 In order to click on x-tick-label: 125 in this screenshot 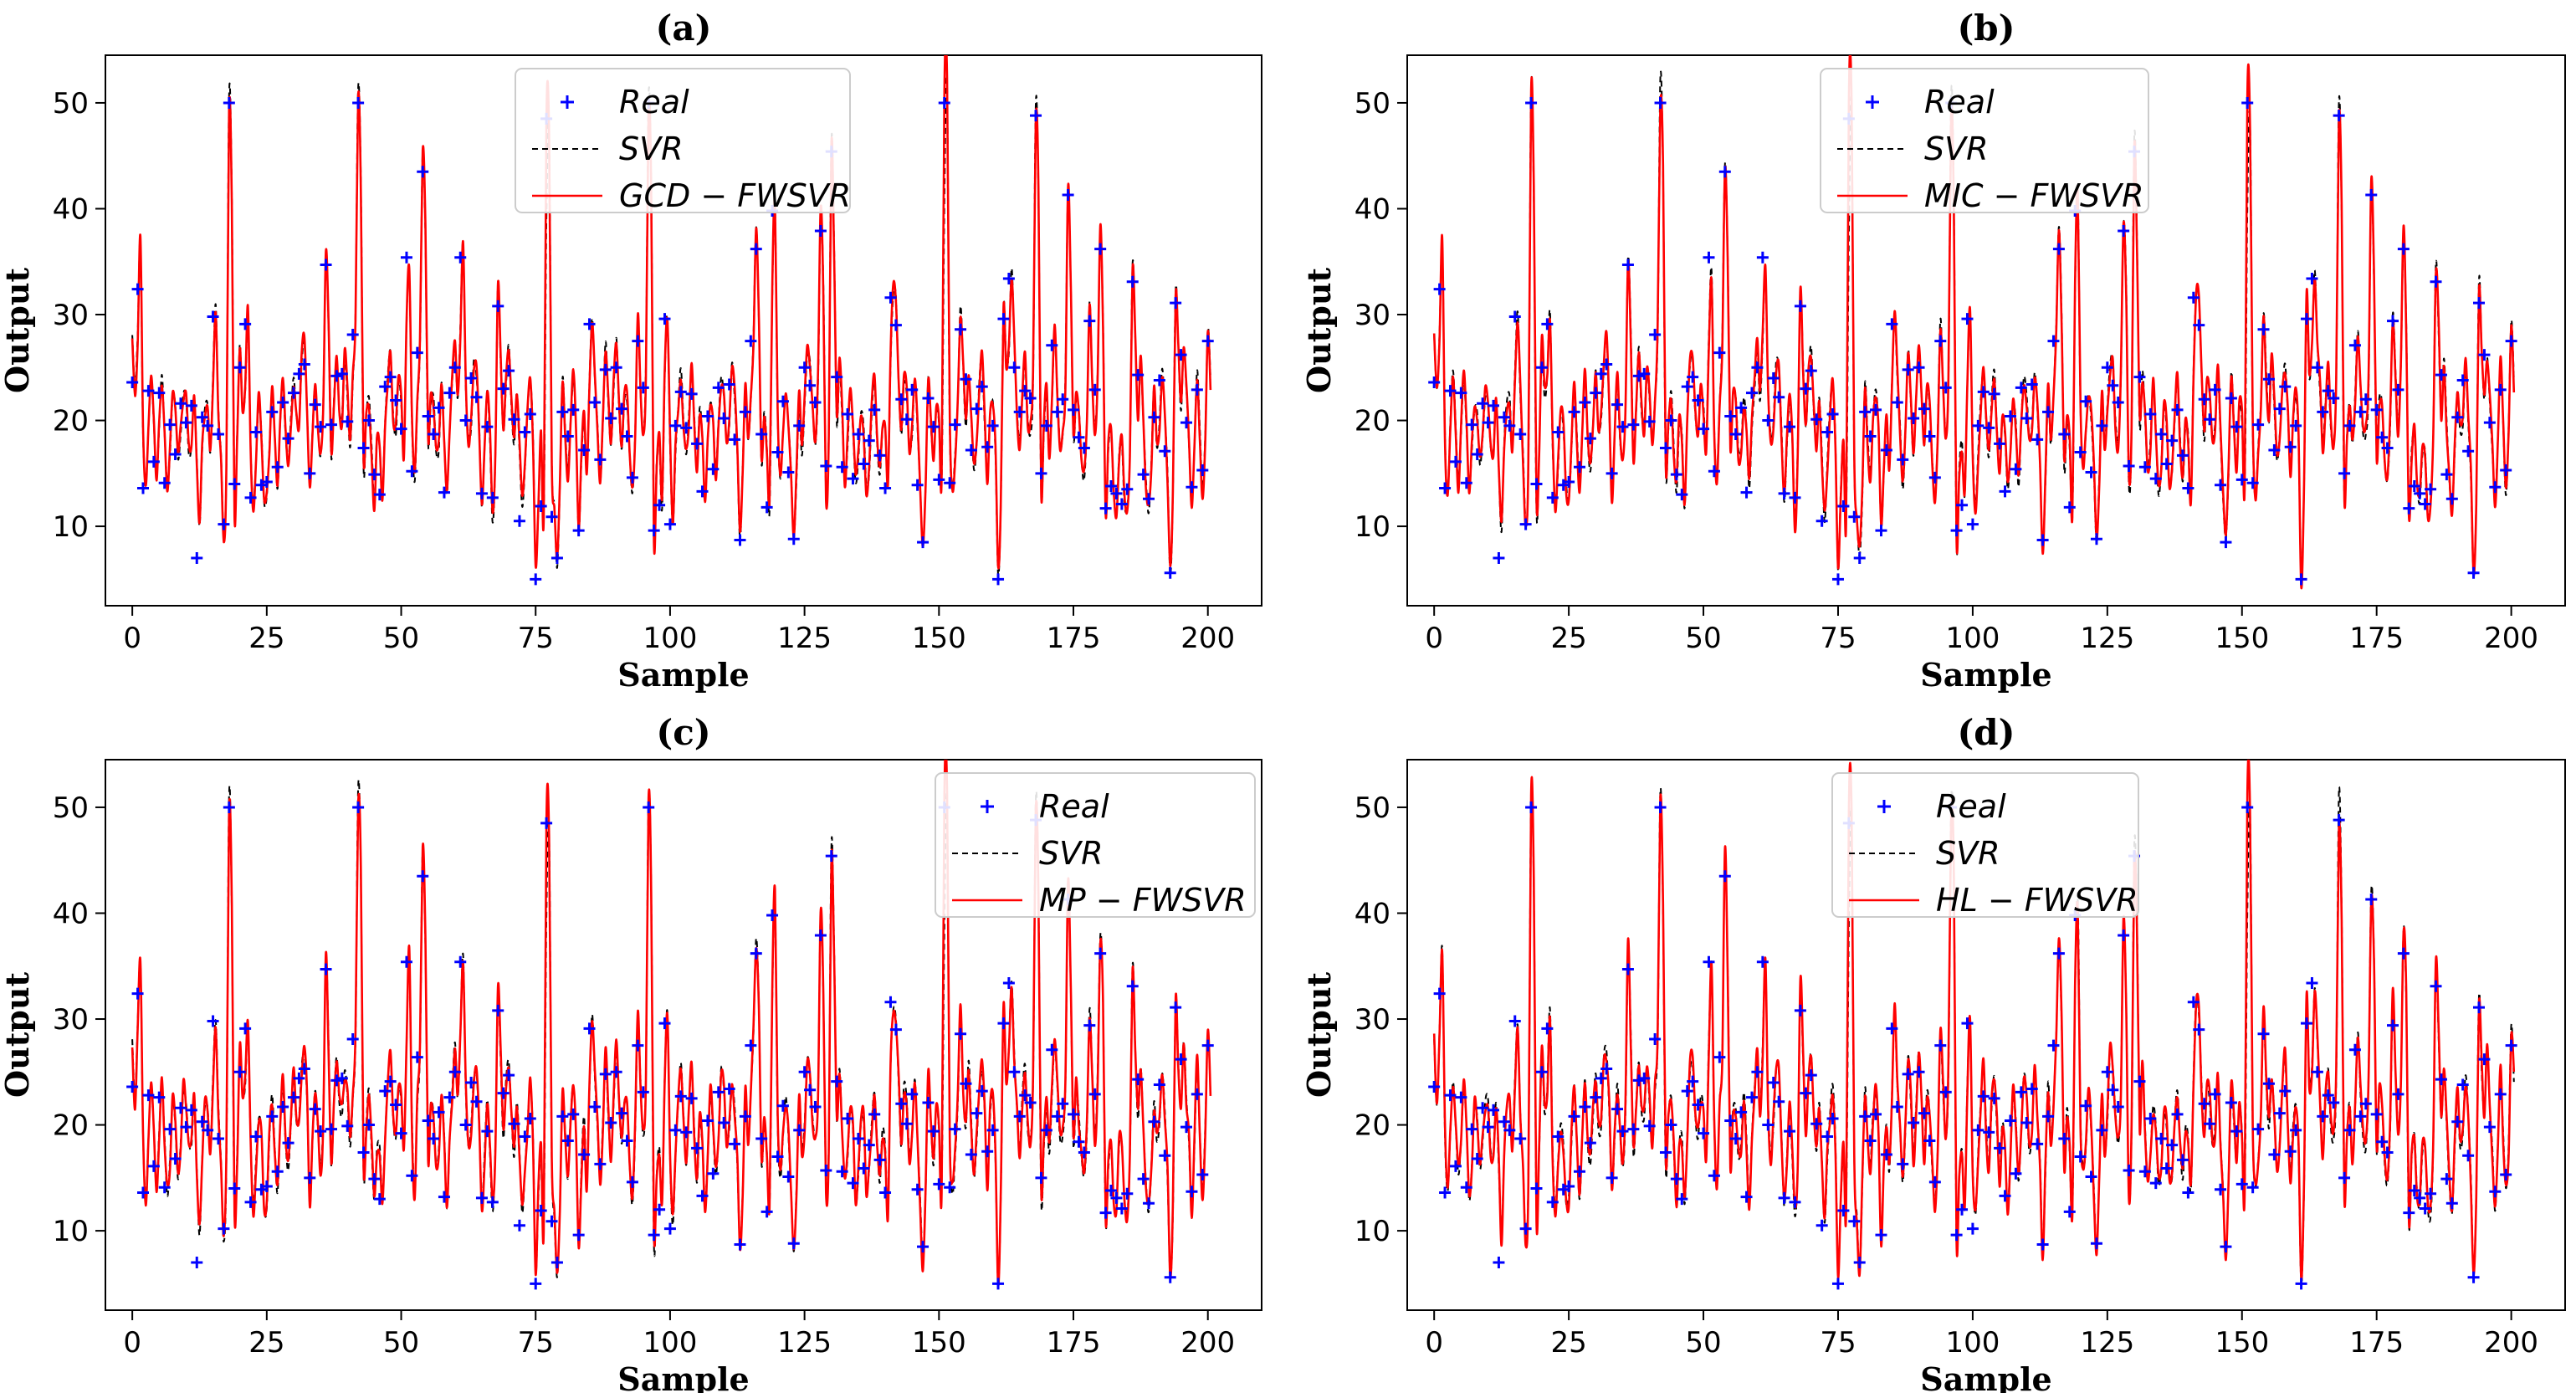, I will do `click(805, 638)`.